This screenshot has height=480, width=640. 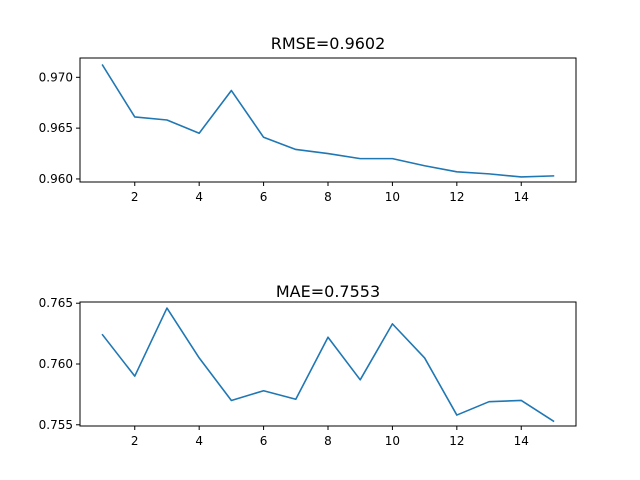 What do you see at coordinates (56, 179) in the screenshot?
I see `rmse-y-tick-label: 0.960` at bounding box center [56, 179].